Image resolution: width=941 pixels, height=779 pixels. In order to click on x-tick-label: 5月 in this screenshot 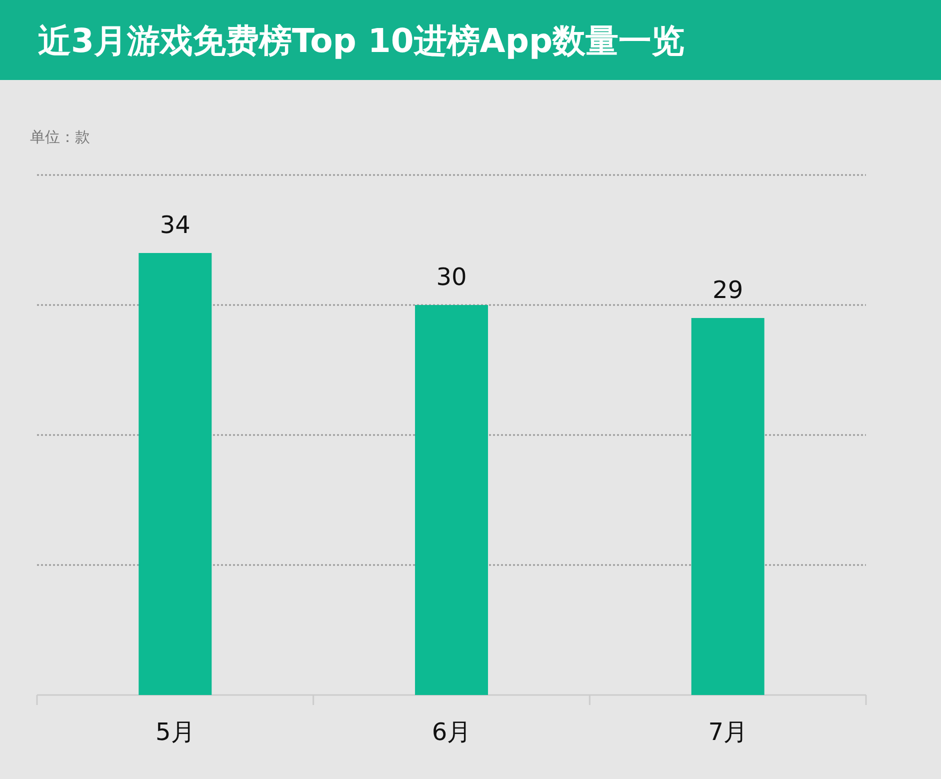, I will do `click(175, 732)`.